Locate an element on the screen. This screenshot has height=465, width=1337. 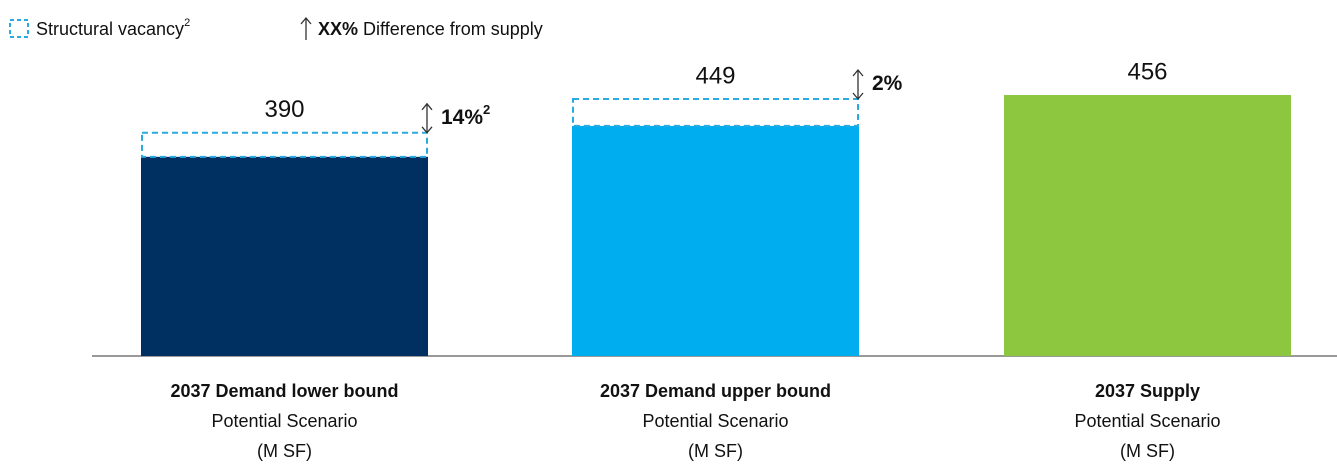
legend-label: XX% Difference from supply is located at coordinates (430, 29).